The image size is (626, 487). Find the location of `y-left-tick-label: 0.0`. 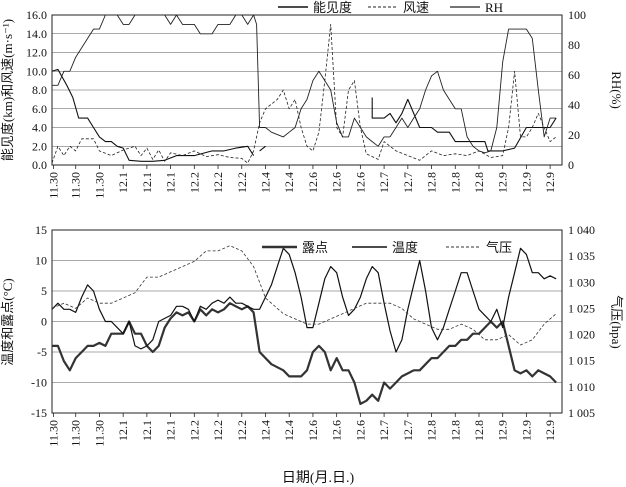

y-left-tick-label: 0.0 is located at coordinates (39, 165).